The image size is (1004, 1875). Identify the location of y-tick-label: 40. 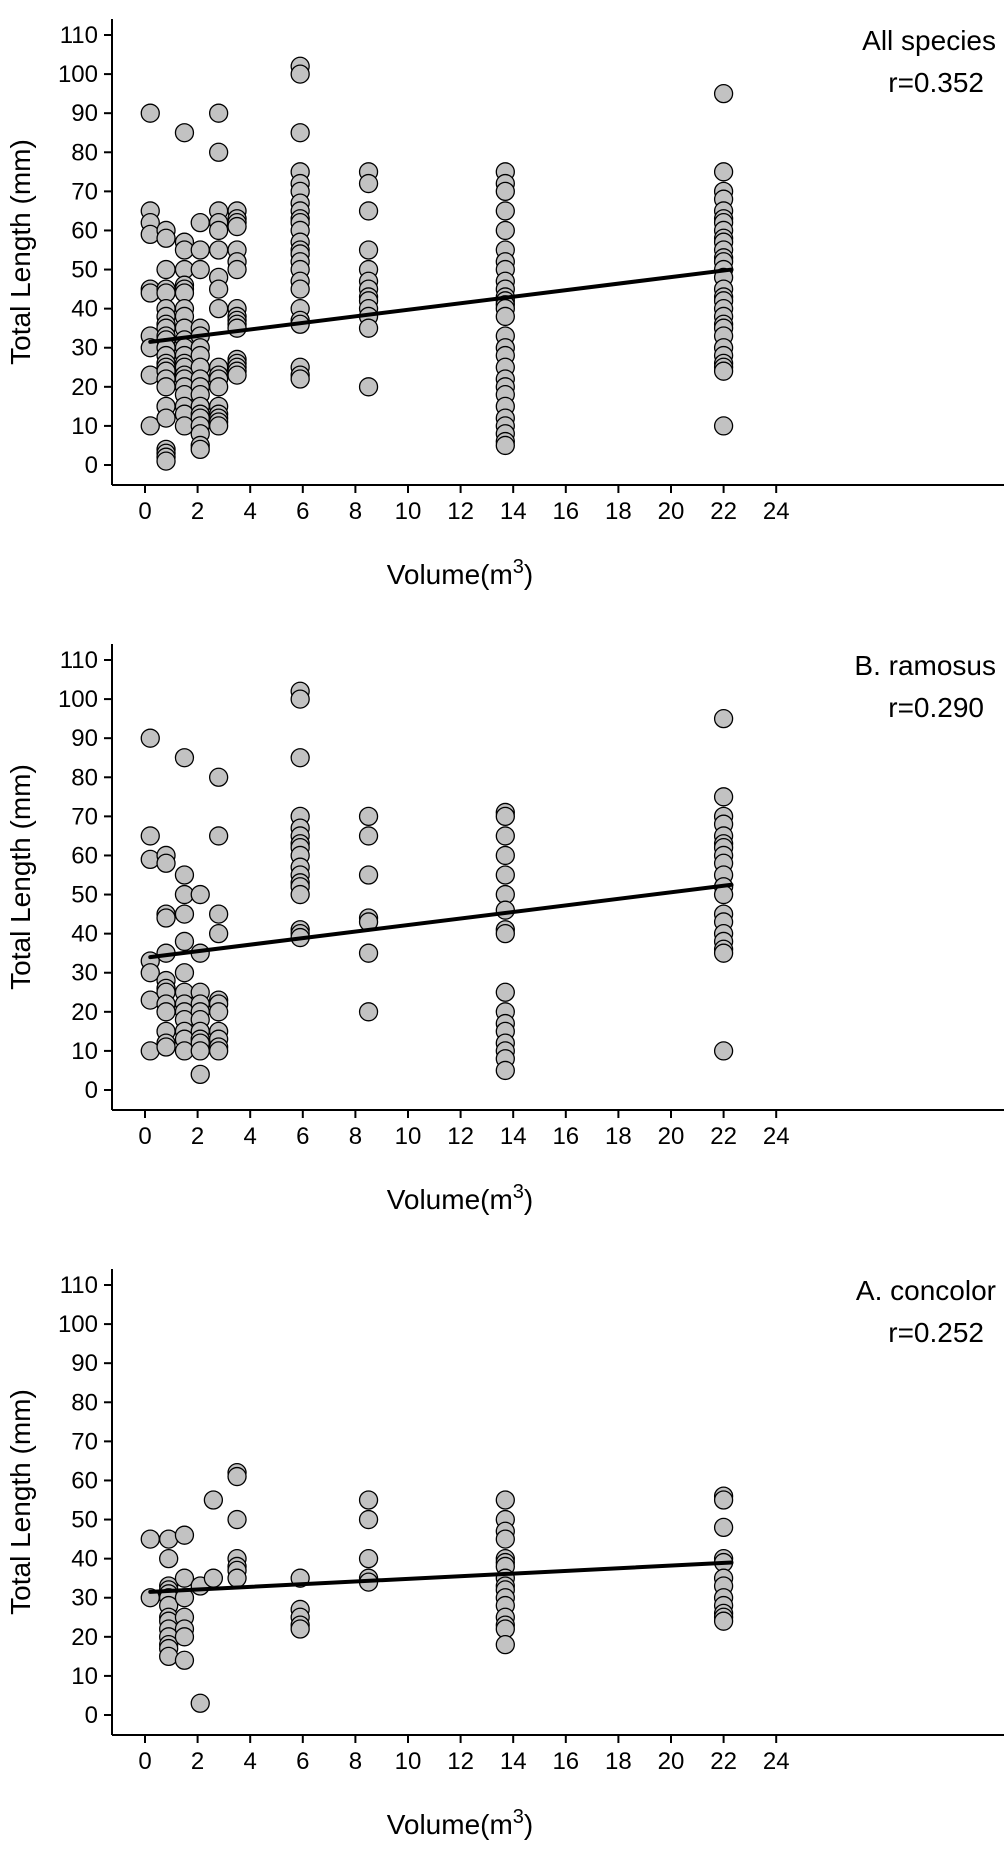
(84, 934).